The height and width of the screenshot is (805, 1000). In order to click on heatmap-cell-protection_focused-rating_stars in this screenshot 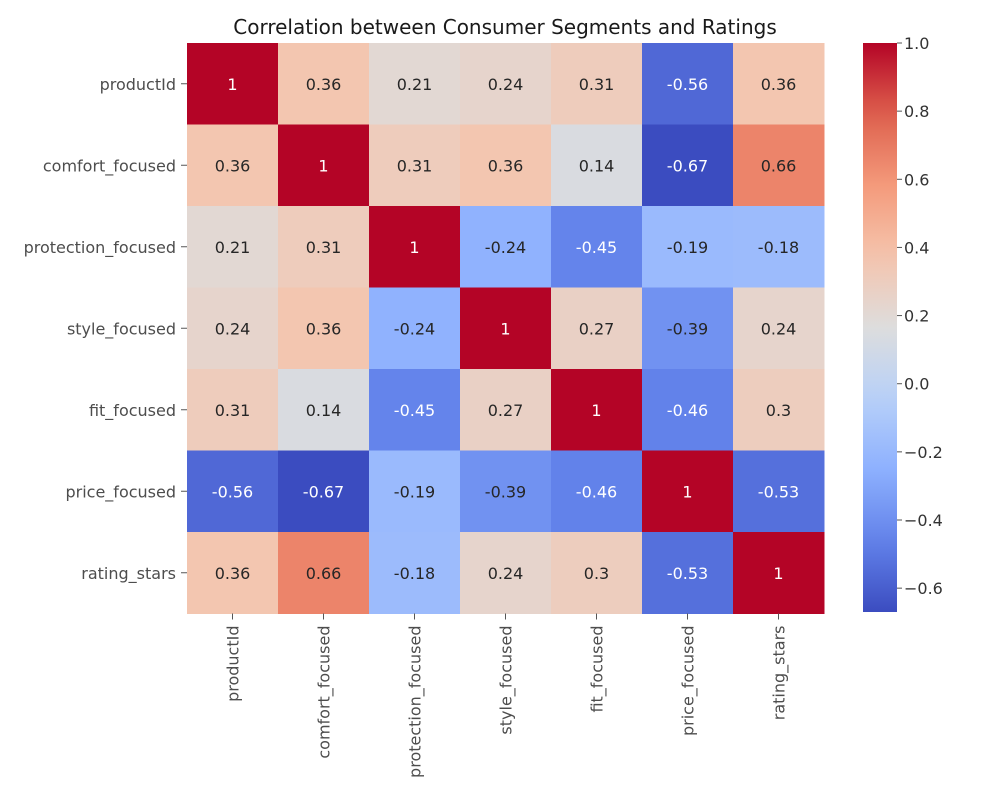, I will do `click(779, 247)`.